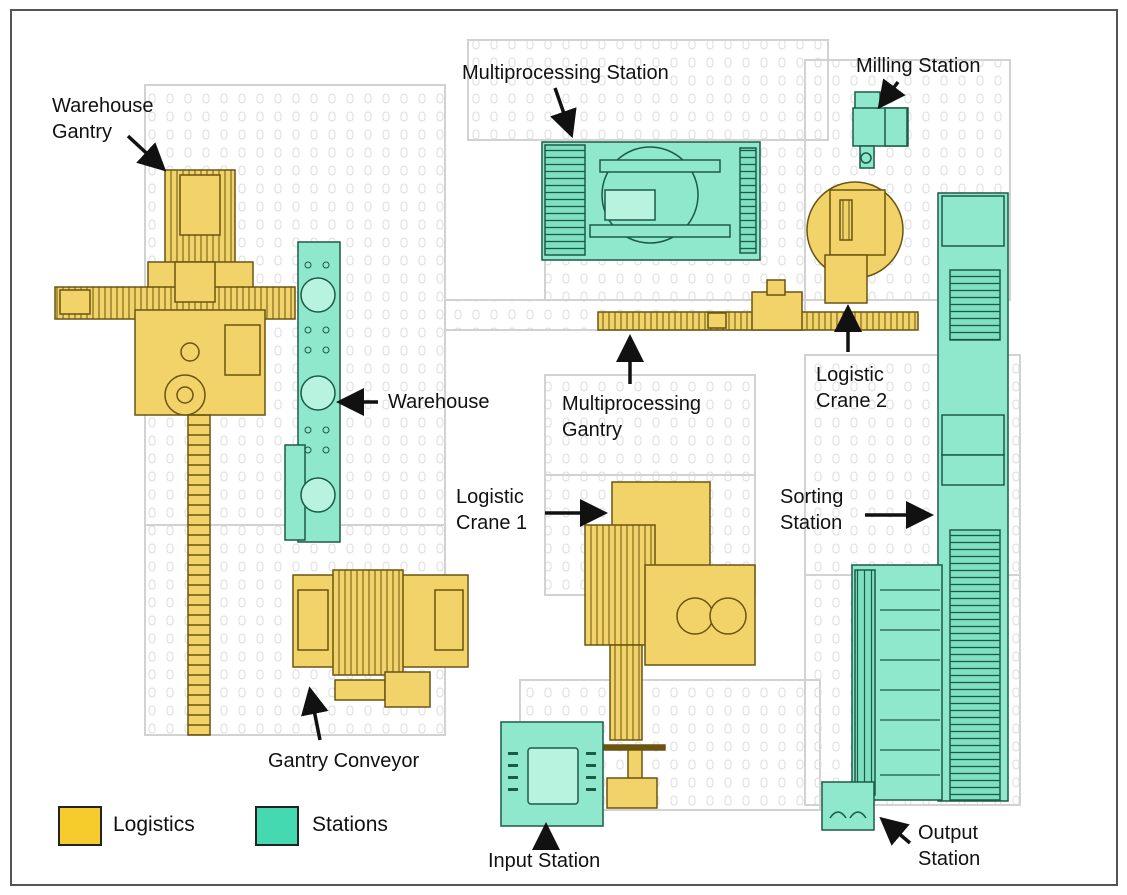 The width and height of the screenshot is (1127, 895). I want to click on gantry-conveyor-shape, so click(380, 638).